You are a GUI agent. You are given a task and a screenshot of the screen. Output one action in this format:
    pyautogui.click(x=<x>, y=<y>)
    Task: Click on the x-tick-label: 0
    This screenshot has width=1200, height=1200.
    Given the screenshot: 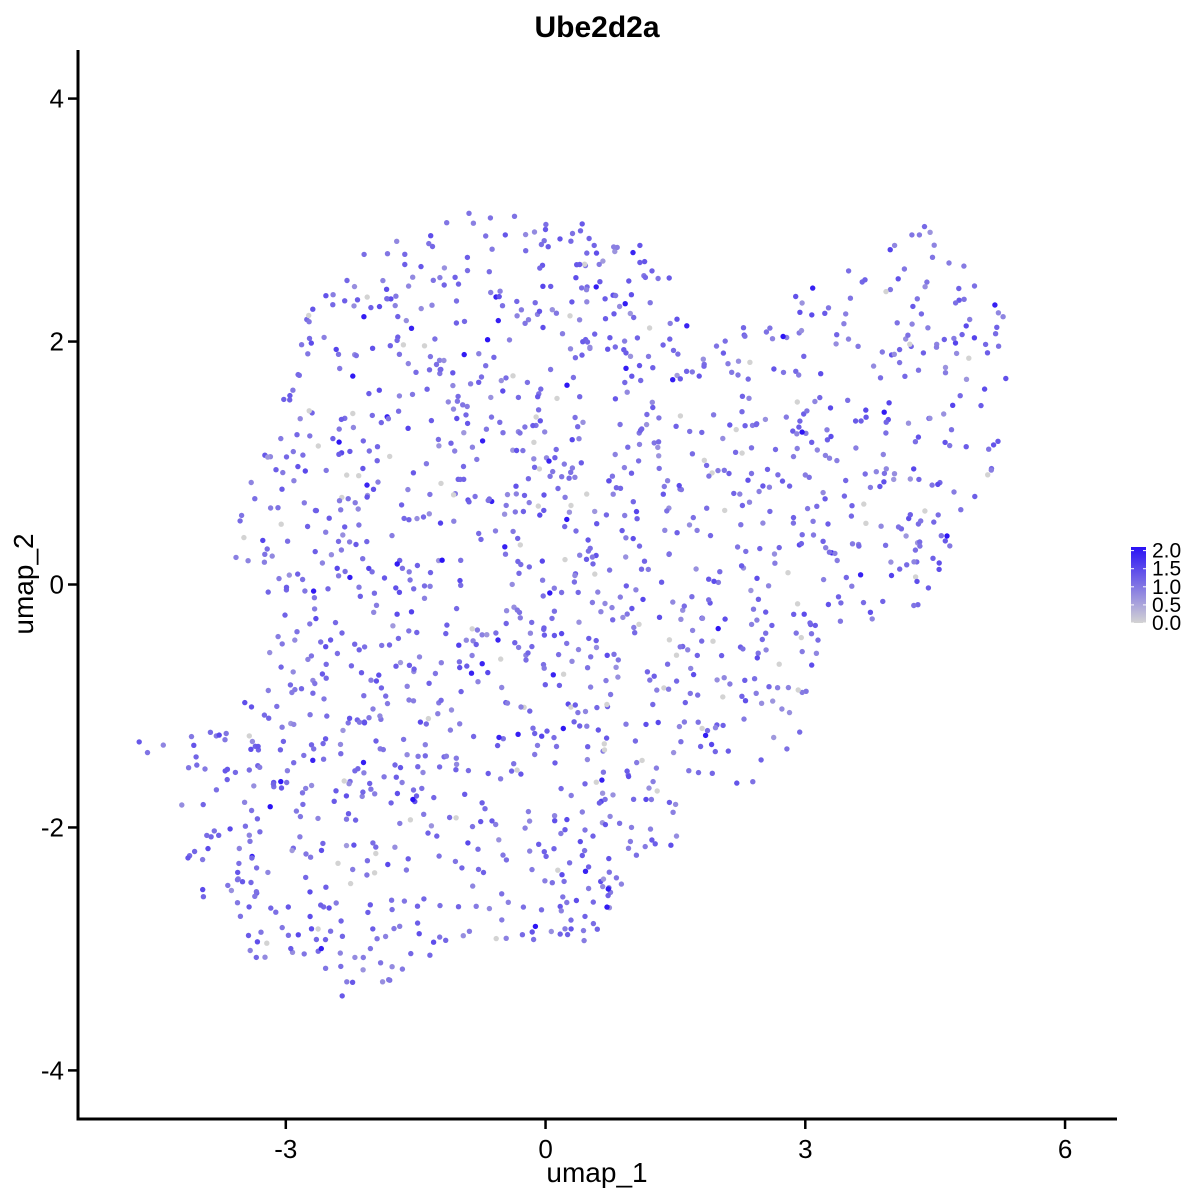 What is the action you would take?
    pyautogui.click(x=545, y=1149)
    